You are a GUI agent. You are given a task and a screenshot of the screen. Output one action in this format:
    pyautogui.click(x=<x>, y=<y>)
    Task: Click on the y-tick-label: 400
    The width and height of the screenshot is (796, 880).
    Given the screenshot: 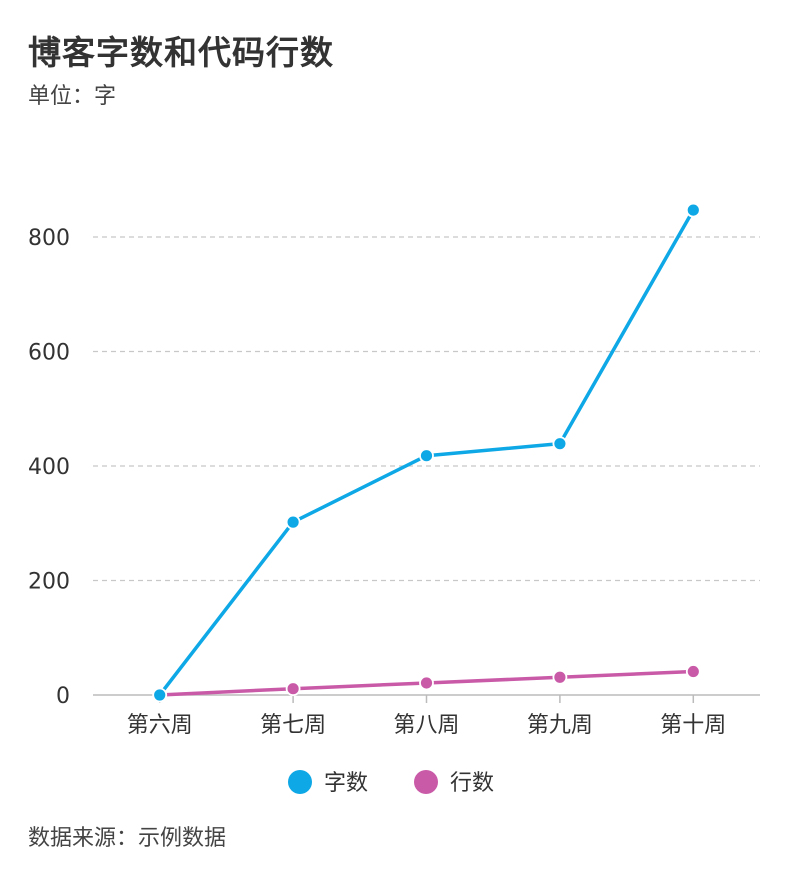 What is the action you would take?
    pyautogui.click(x=49, y=467)
    